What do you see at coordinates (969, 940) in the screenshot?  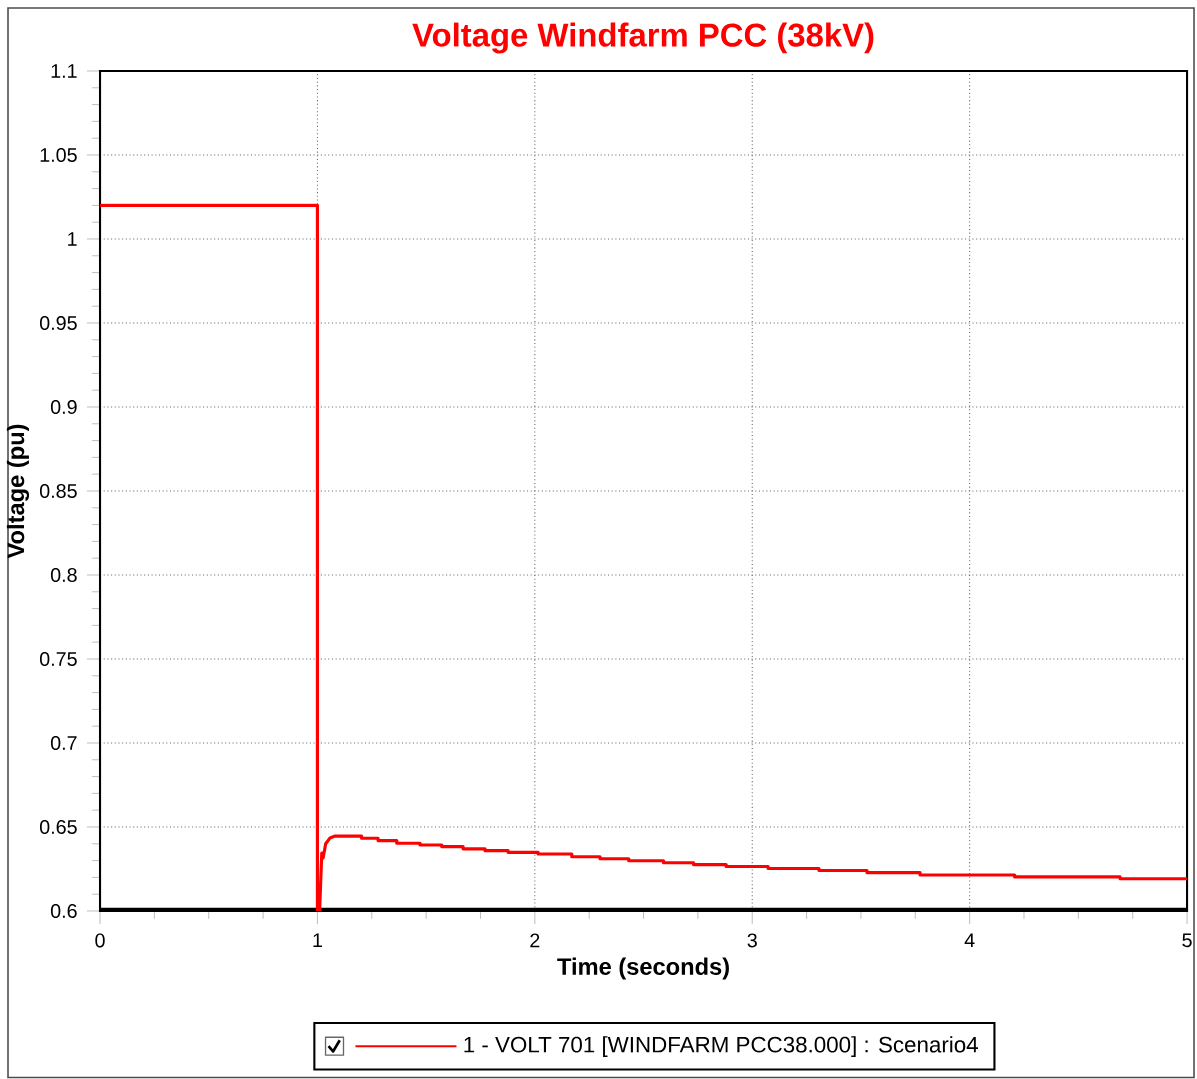 I see `x-tick-label: 4` at bounding box center [969, 940].